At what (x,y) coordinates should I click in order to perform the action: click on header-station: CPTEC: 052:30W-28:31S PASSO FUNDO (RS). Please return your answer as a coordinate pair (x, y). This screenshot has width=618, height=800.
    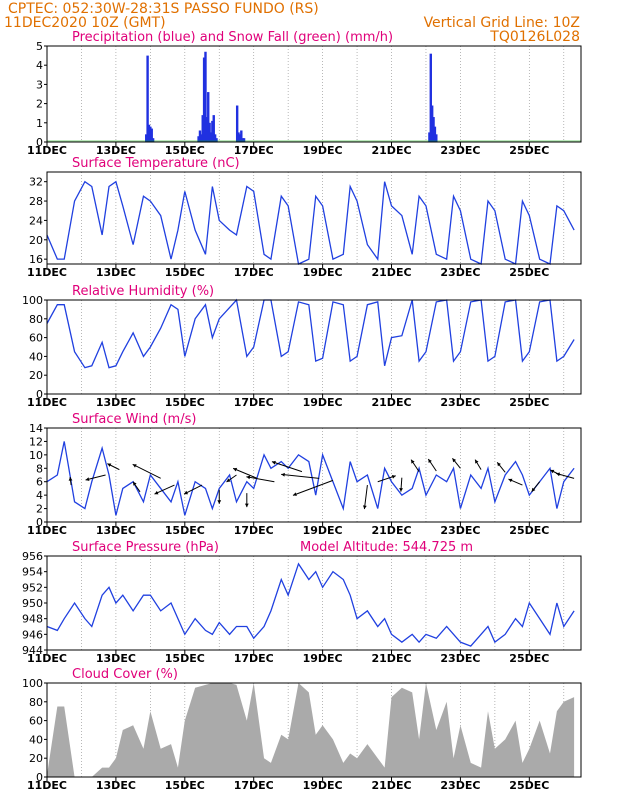
    Looking at the image, I should click on (163, 9).